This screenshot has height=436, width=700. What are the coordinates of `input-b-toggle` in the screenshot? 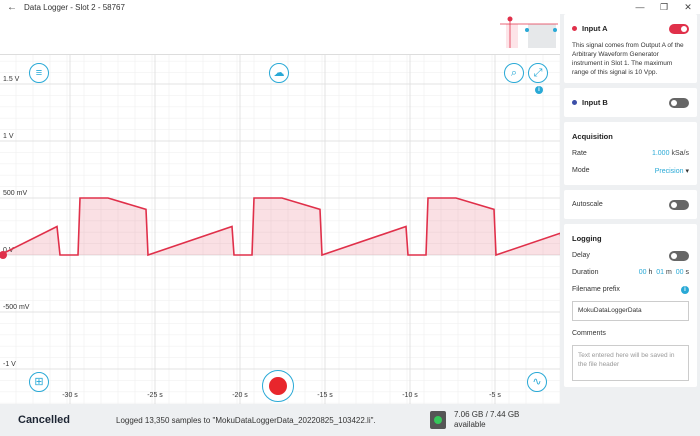 It's located at (679, 102).